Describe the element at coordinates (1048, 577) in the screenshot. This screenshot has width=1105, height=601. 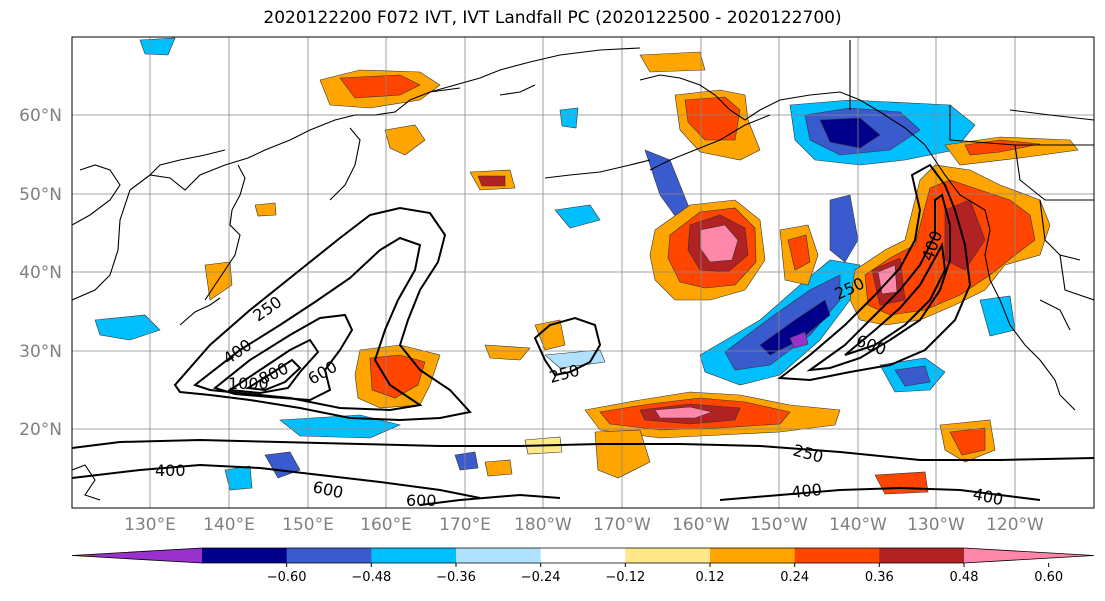
I see `colorbar-tick-label: 0.60` at that location.